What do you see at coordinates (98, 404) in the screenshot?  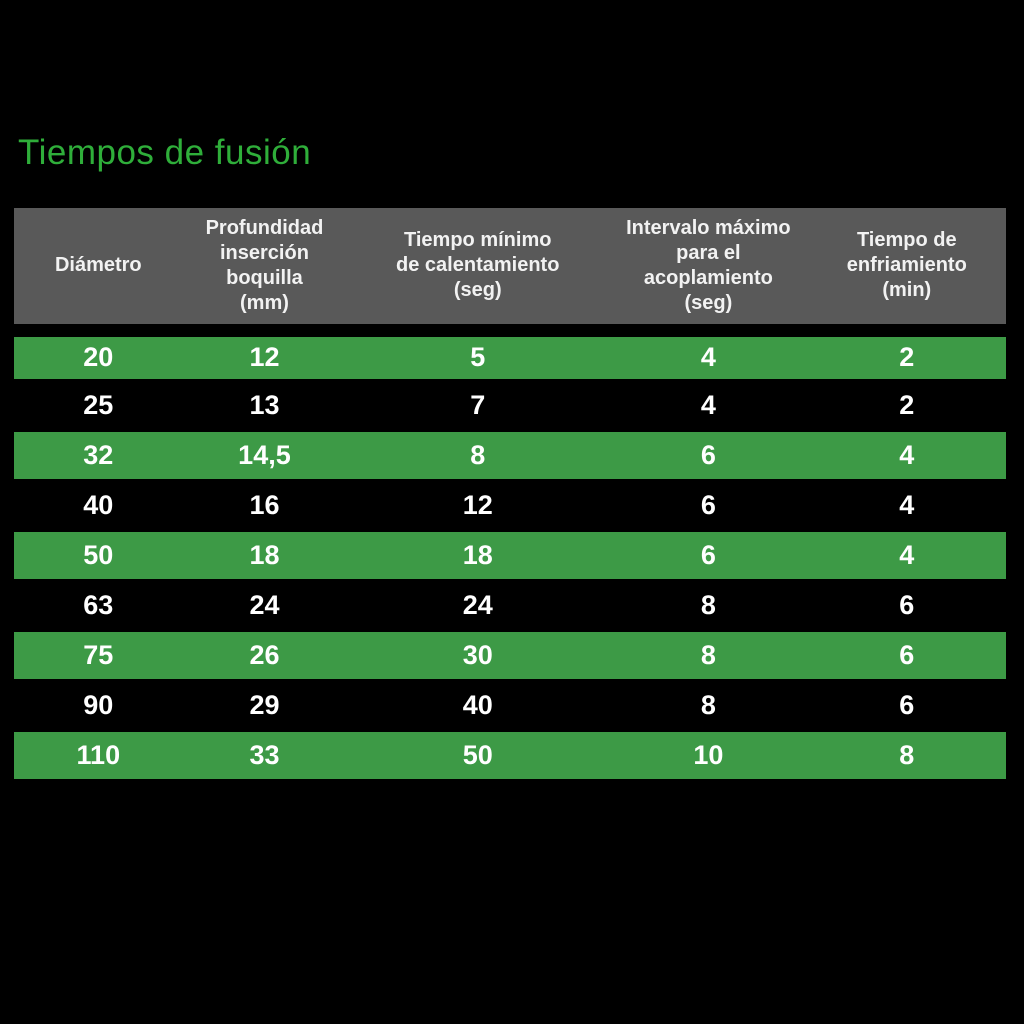 I see `table-cell: 25` at bounding box center [98, 404].